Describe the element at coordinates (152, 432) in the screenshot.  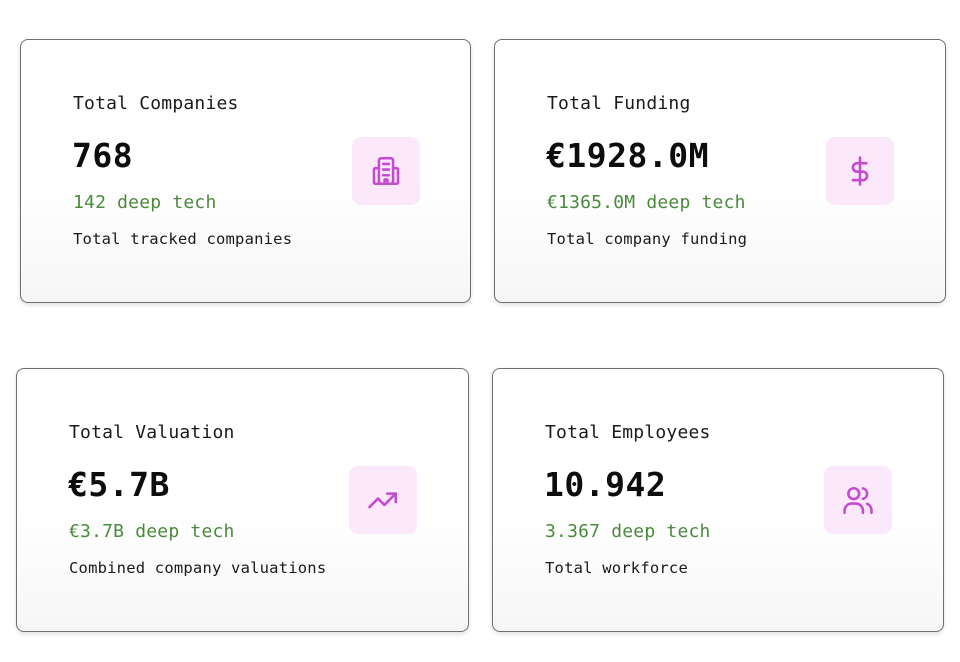
I see `stat-label: Total Valuation` at that location.